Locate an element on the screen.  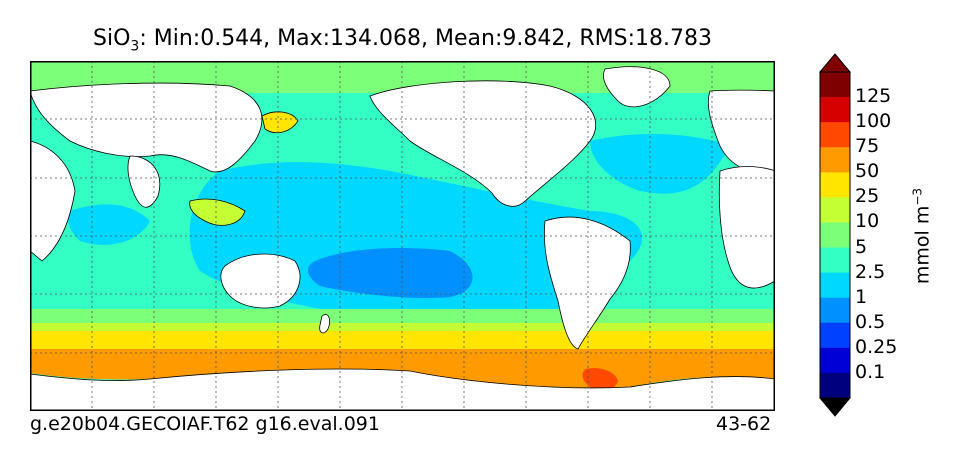
africa is located at coordinates (746, 227).